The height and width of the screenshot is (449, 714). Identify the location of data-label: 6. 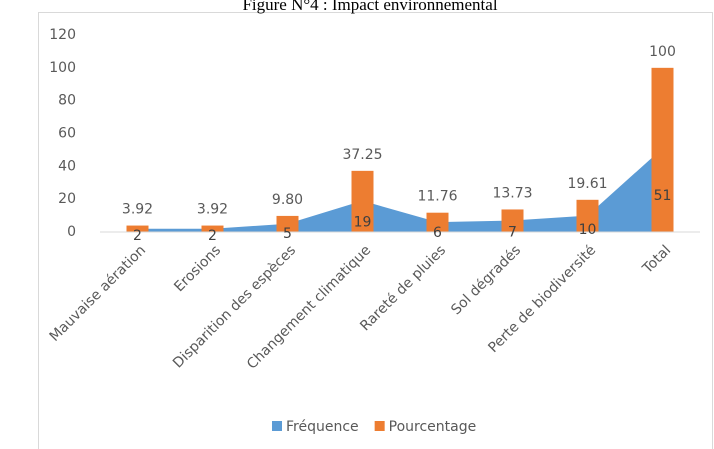
(437, 233).